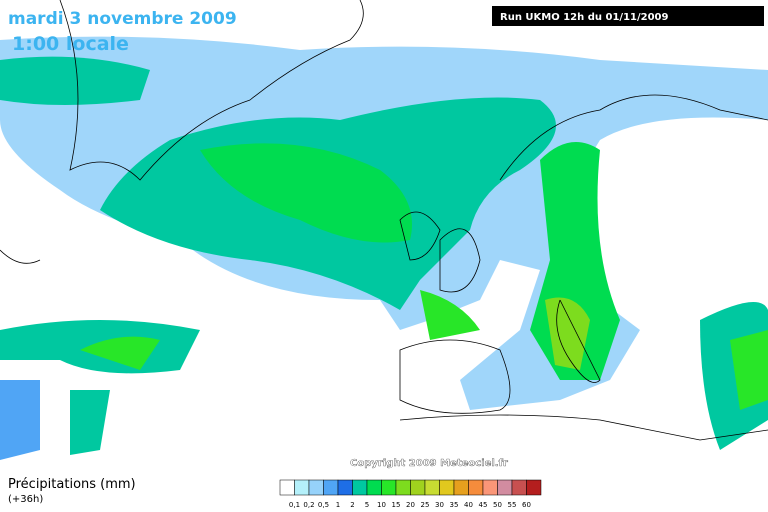 Image resolution: width=768 pixels, height=512 pixels. What do you see at coordinates (294, 505) in the screenshot?
I see `legend-label: 0,1` at bounding box center [294, 505].